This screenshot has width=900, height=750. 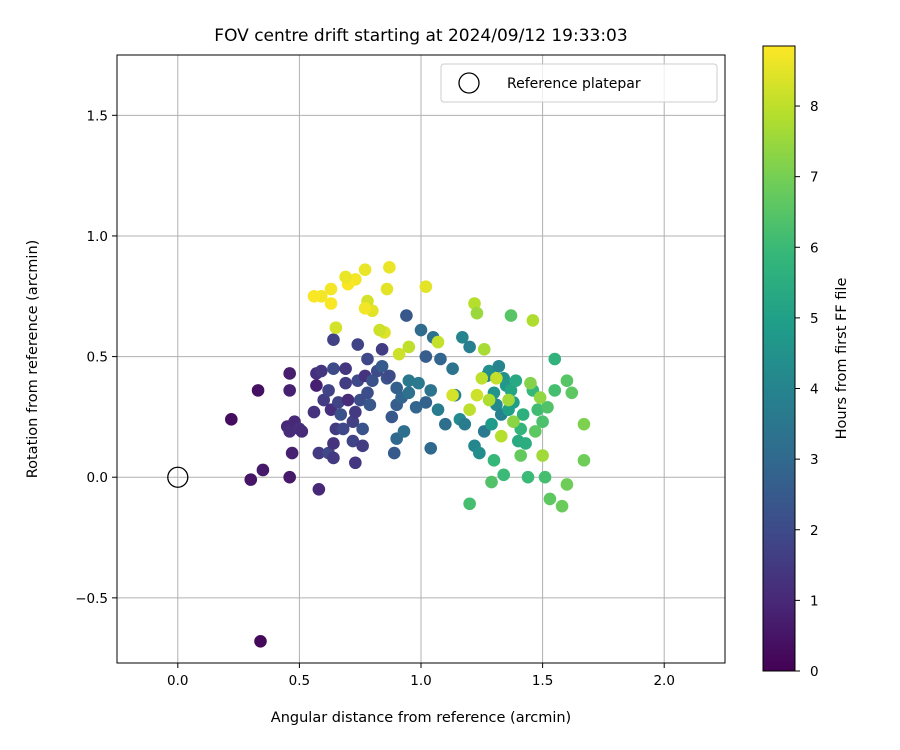 I want to click on reference-marker-group, so click(x=178, y=477).